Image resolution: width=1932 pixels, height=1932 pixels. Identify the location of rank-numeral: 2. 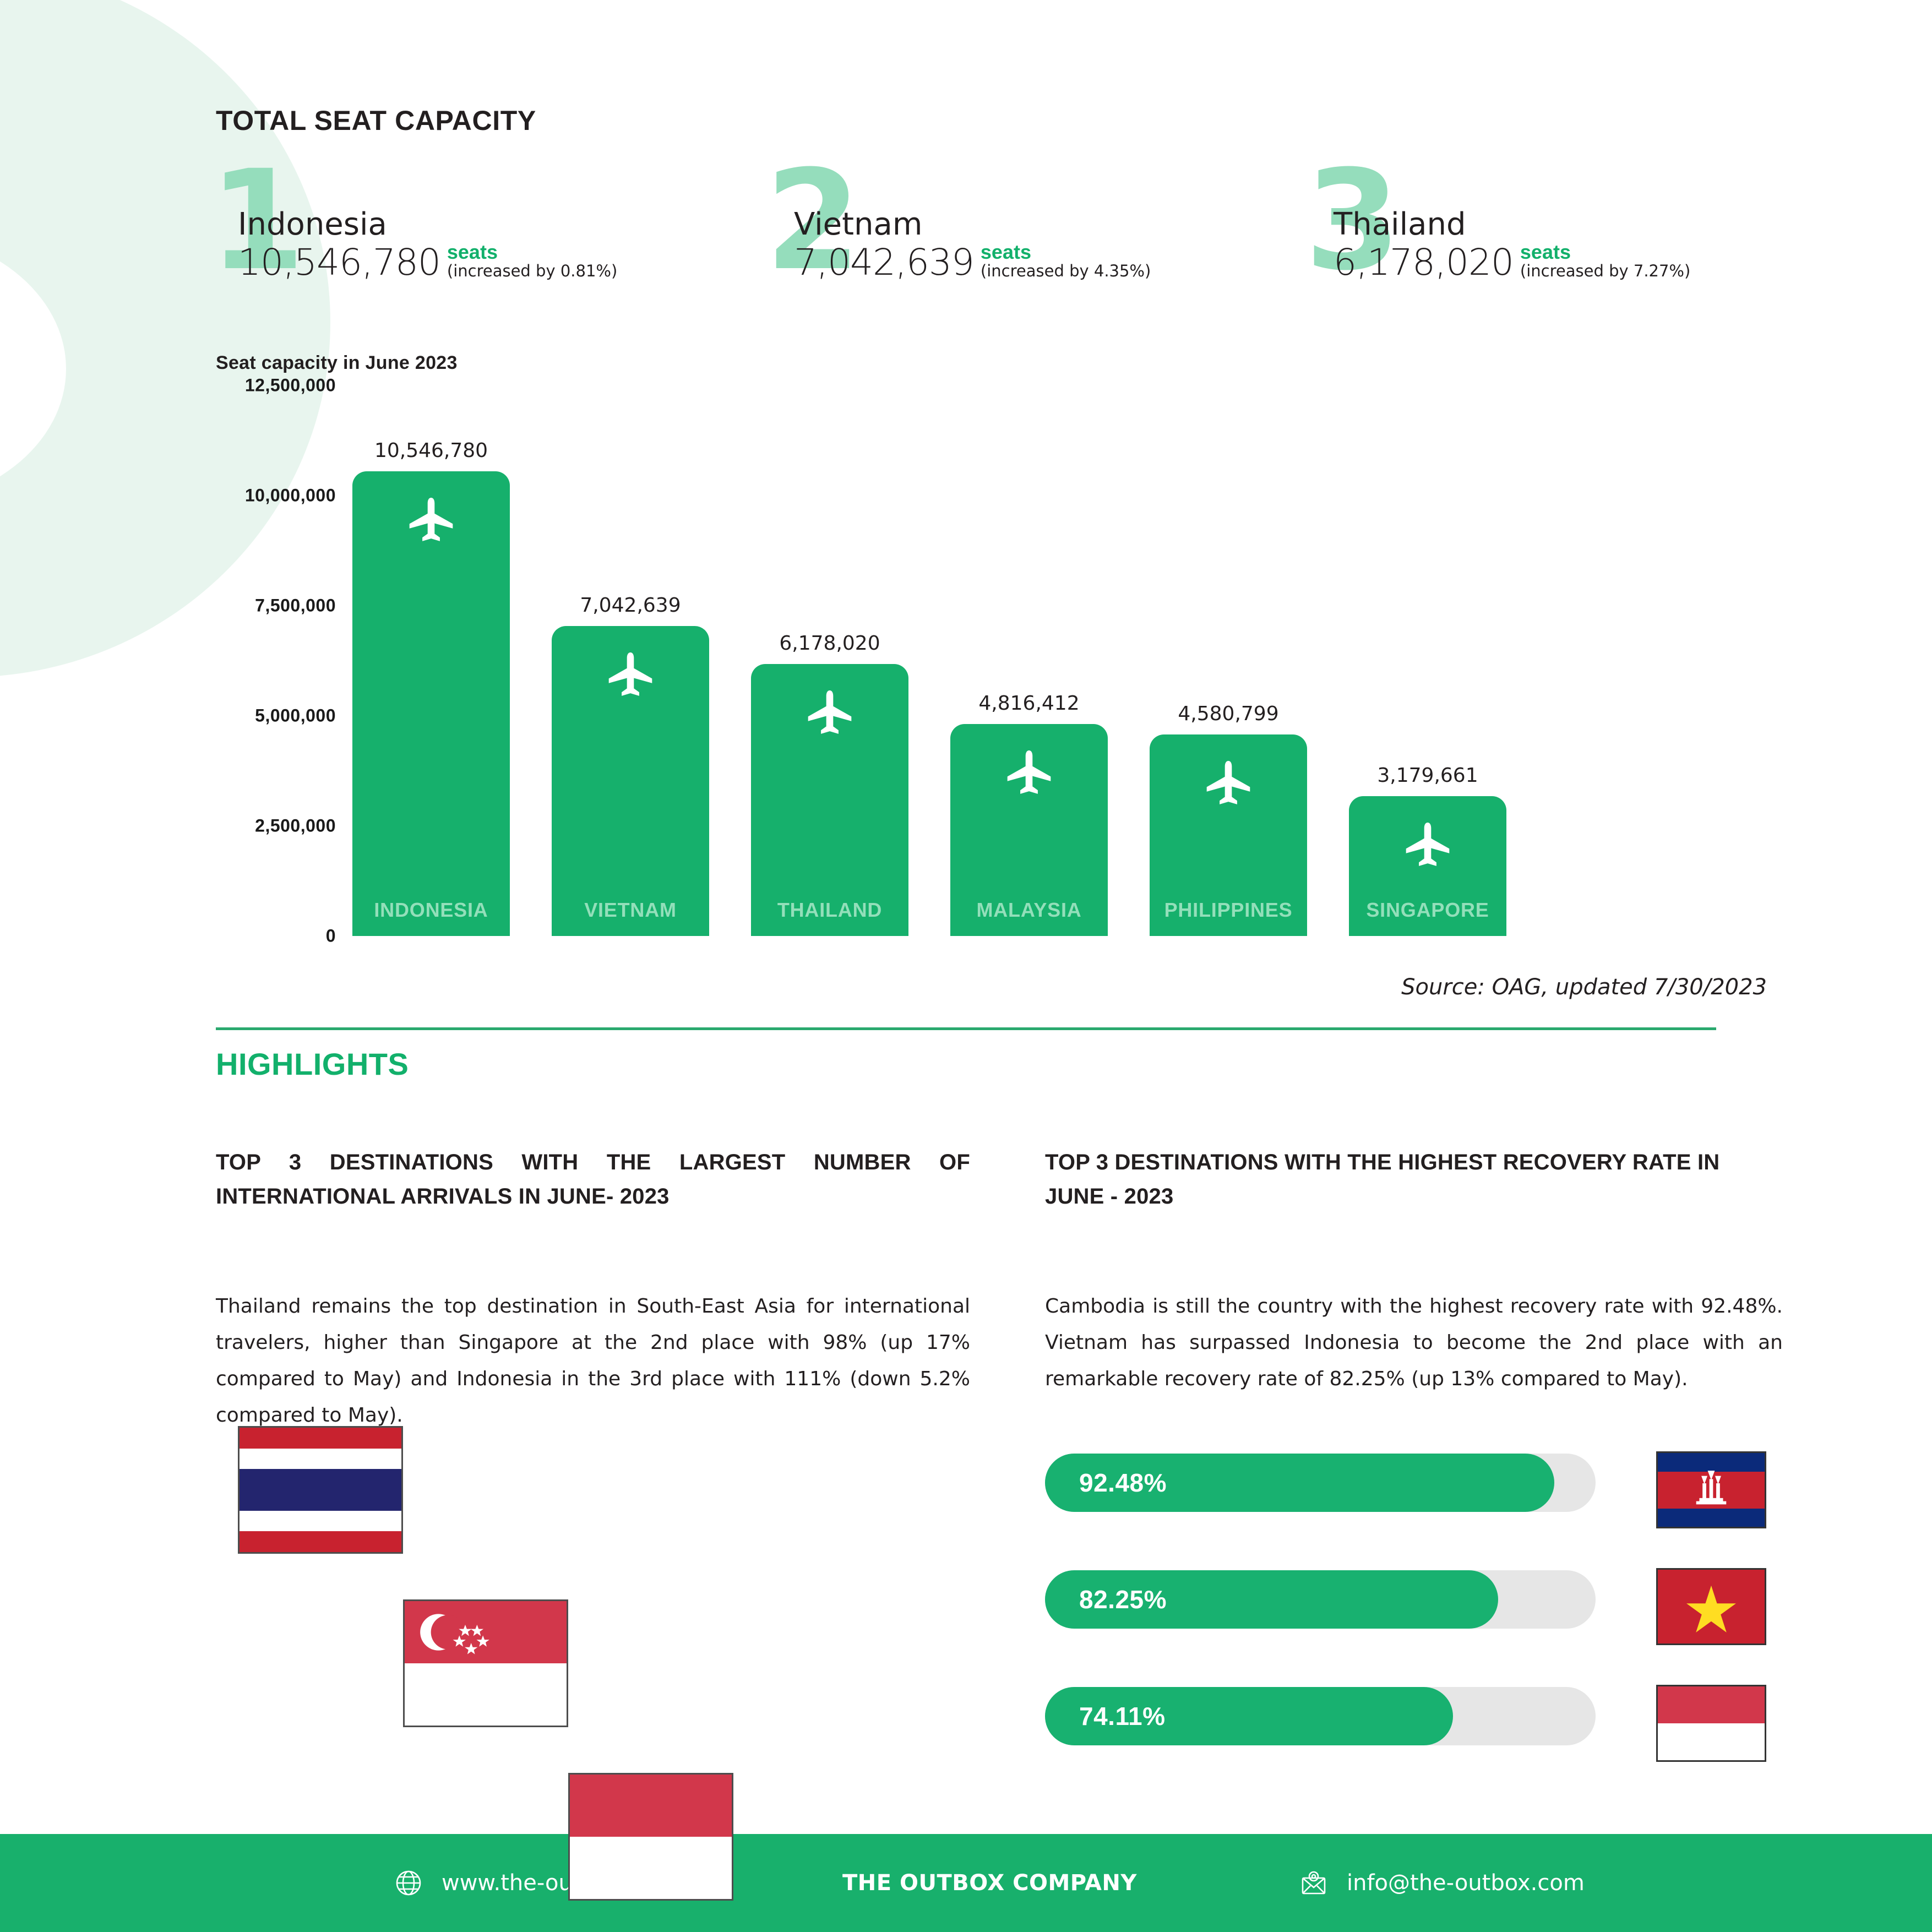
(813, 221).